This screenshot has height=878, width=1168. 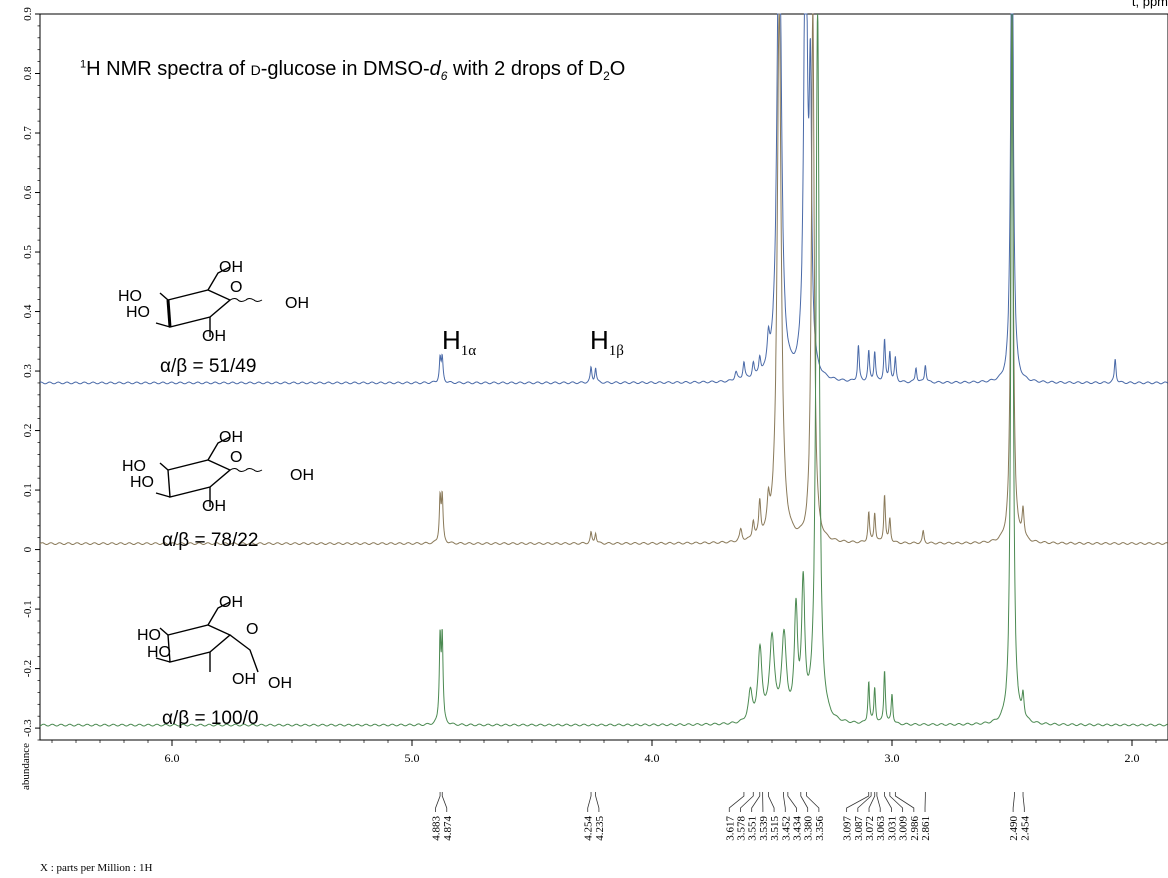 What do you see at coordinates (1014, 828) in the screenshot?
I see `peak-annotation-label: 2.490` at bounding box center [1014, 828].